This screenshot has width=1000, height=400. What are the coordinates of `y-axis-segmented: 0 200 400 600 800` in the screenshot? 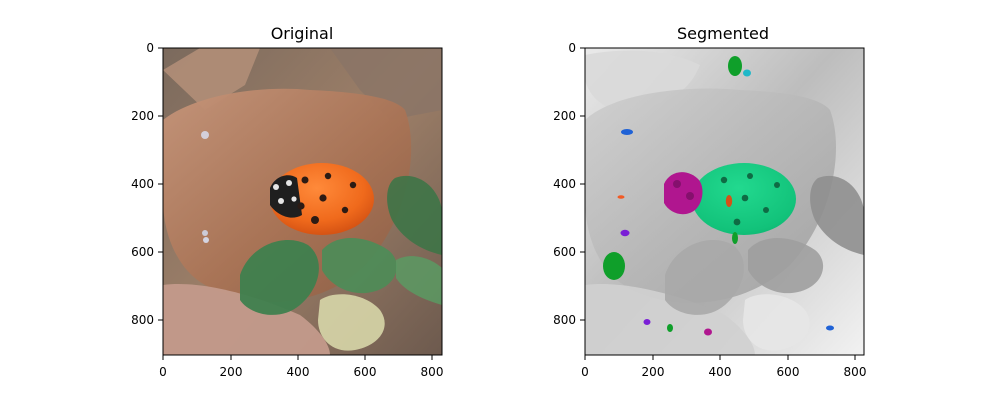 It's located at (569, 184).